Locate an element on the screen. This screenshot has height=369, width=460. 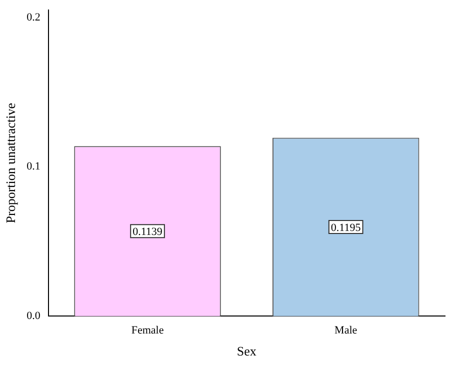
y-tick-label: 0.2 is located at coordinates (33, 17).